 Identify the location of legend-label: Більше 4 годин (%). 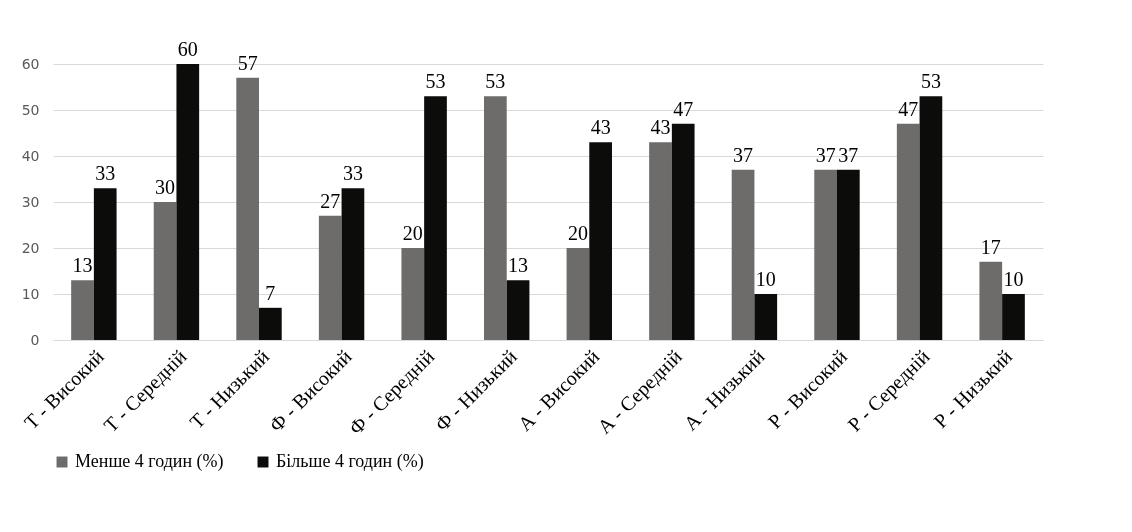
(350, 461).